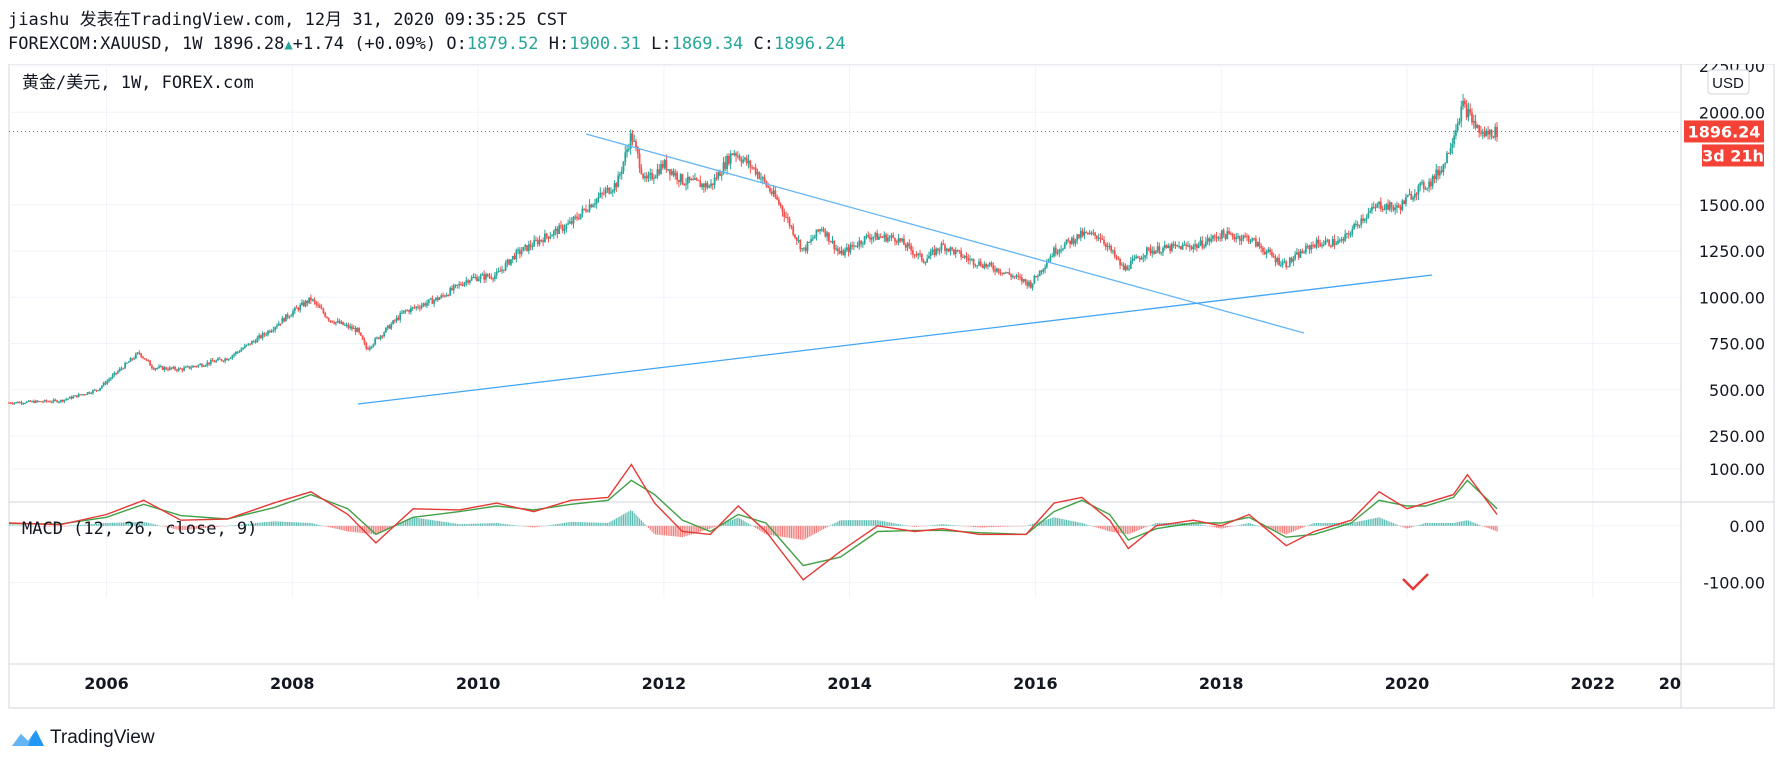  I want to click on time-axis: 2006 2008 2010 2012 2014 2016 2018 2020 2022 20, so click(882, 683).